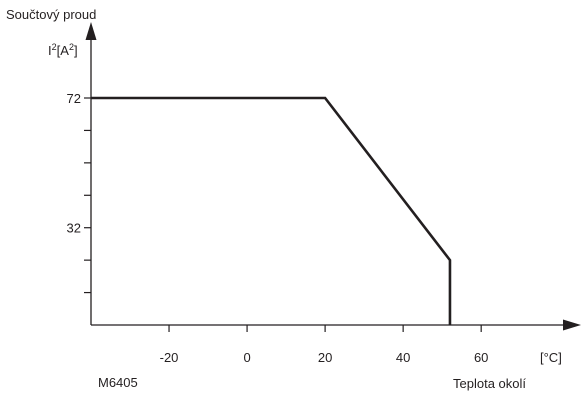 This screenshot has height=394, width=583. Describe the element at coordinates (481, 357) in the screenshot. I see `x-tick-label: 60` at that location.